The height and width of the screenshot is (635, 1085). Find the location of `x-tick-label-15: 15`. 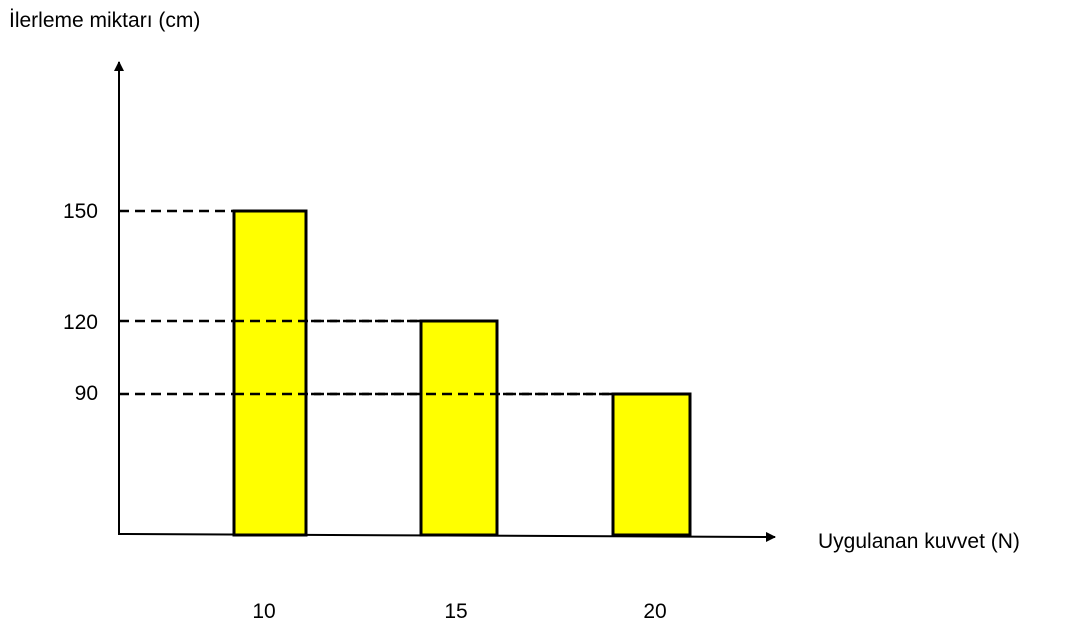

x-tick-label-15: 15 is located at coordinates (455, 611).